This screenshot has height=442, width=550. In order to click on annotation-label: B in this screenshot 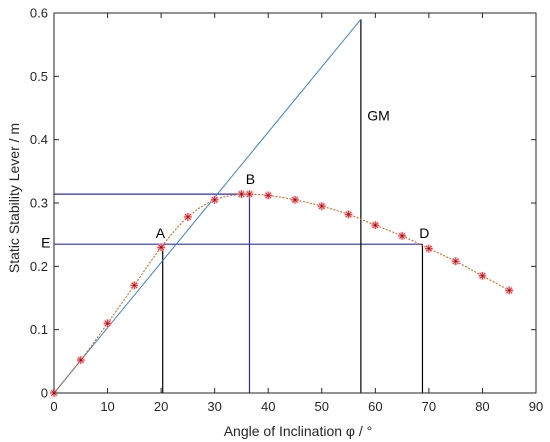, I will do `click(250, 179)`.